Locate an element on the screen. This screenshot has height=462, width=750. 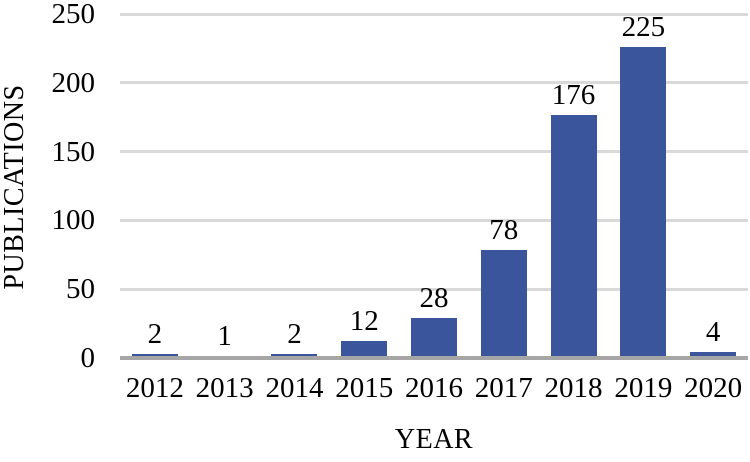
x-tick-label: 2016 is located at coordinates (434, 388).